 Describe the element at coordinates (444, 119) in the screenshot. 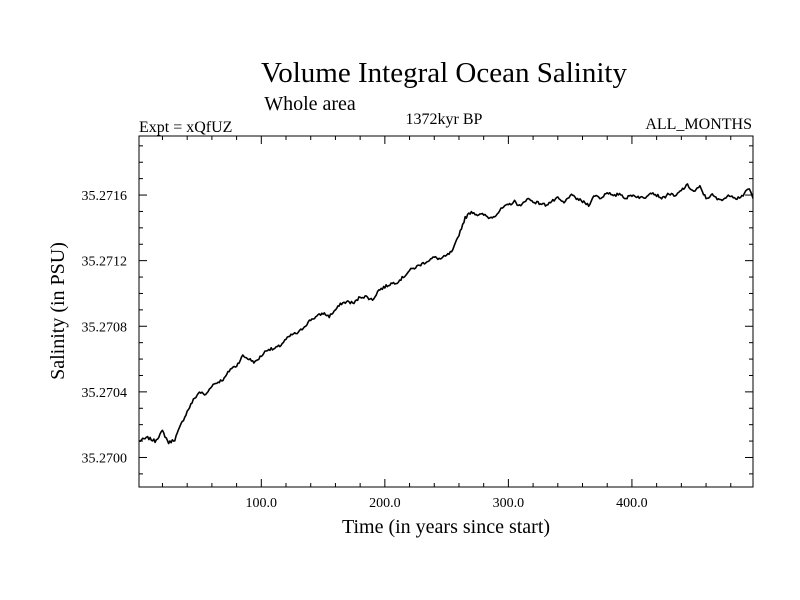

I see `header-center-label: 1372kyr BP` at that location.